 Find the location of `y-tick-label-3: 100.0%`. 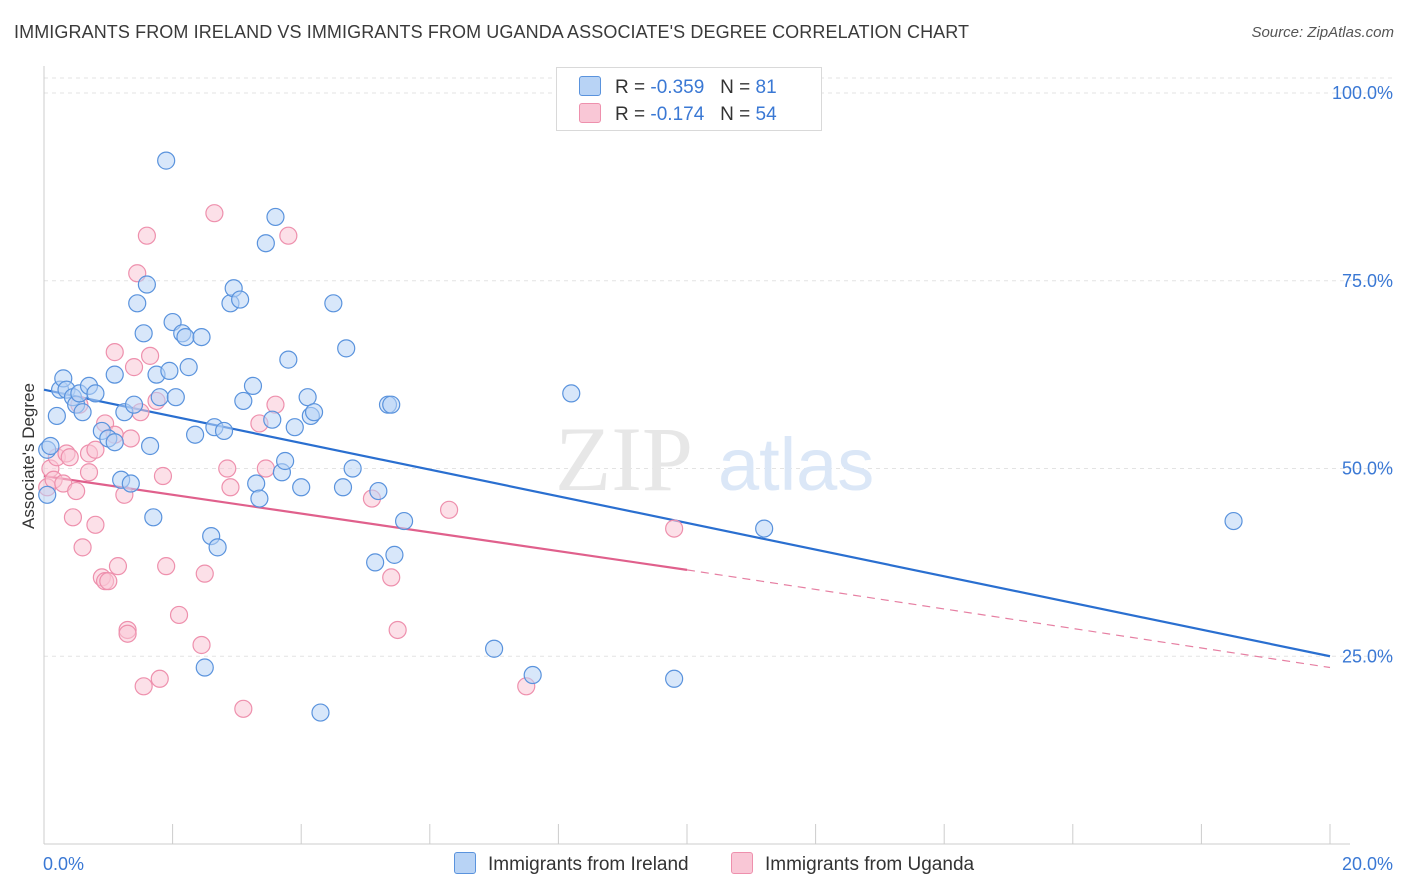

y-tick-label-3: 100.0% is located at coordinates (1362, 93).